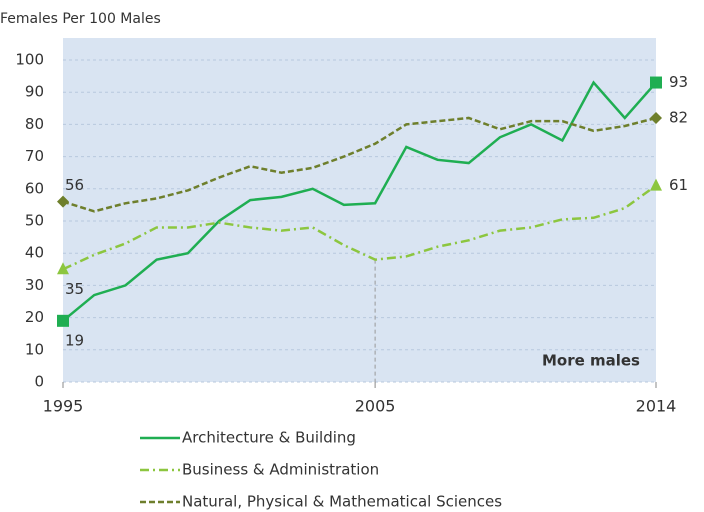 This screenshot has width=704, height=512. Describe the element at coordinates (74, 289) in the screenshot. I see `data-label: 35` at that location.